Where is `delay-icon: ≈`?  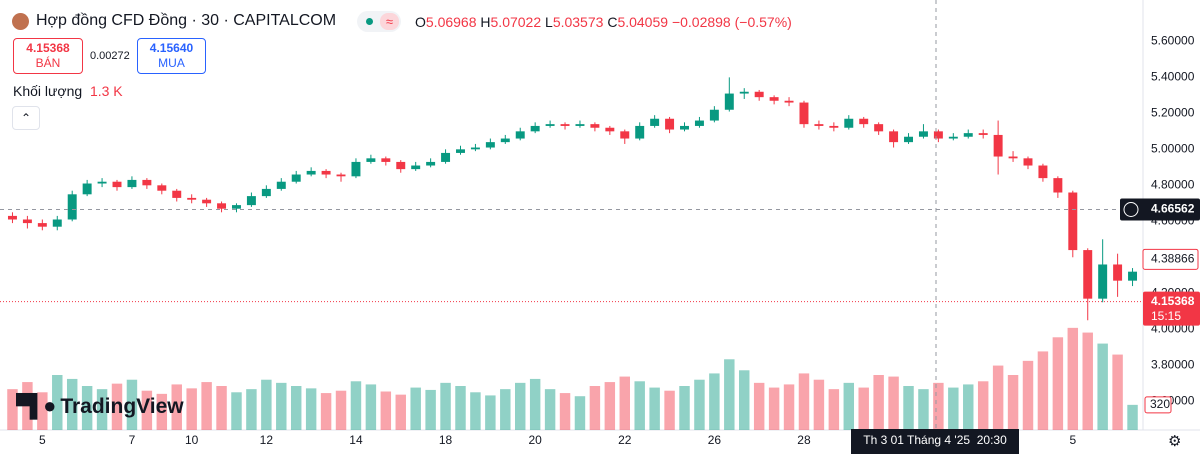
delay-icon: ≈ is located at coordinates (389, 21).